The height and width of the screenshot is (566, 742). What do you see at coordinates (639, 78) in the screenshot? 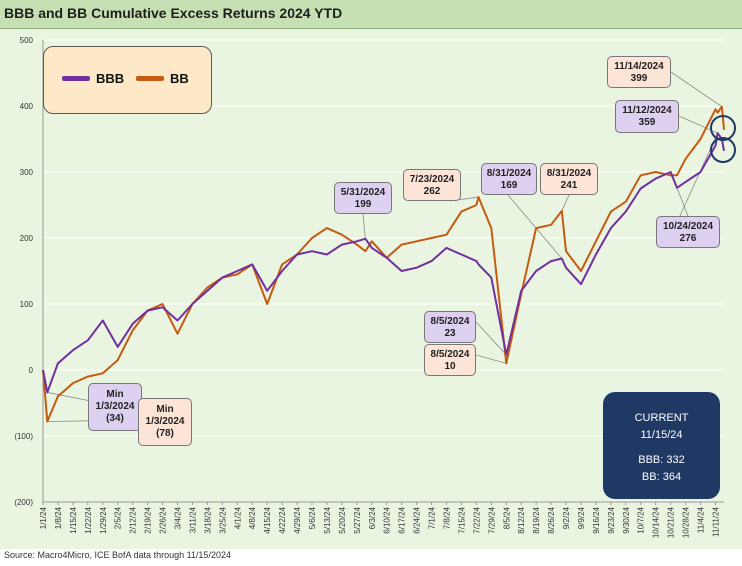
I see `annotation-value: 399` at bounding box center [639, 78].